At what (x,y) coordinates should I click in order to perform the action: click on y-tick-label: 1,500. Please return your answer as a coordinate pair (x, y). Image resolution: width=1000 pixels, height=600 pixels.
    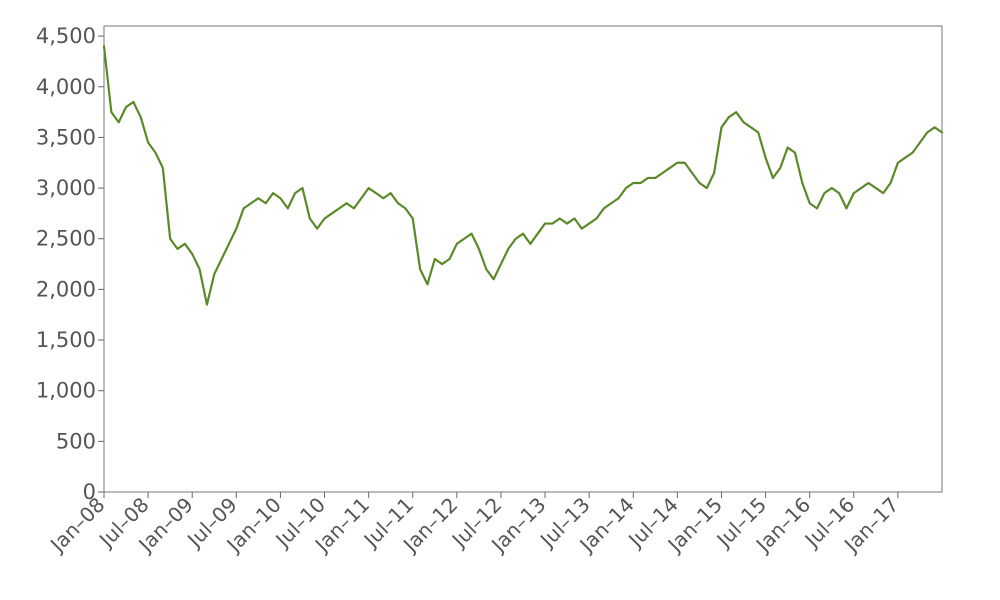
    Looking at the image, I should click on (66, 340).